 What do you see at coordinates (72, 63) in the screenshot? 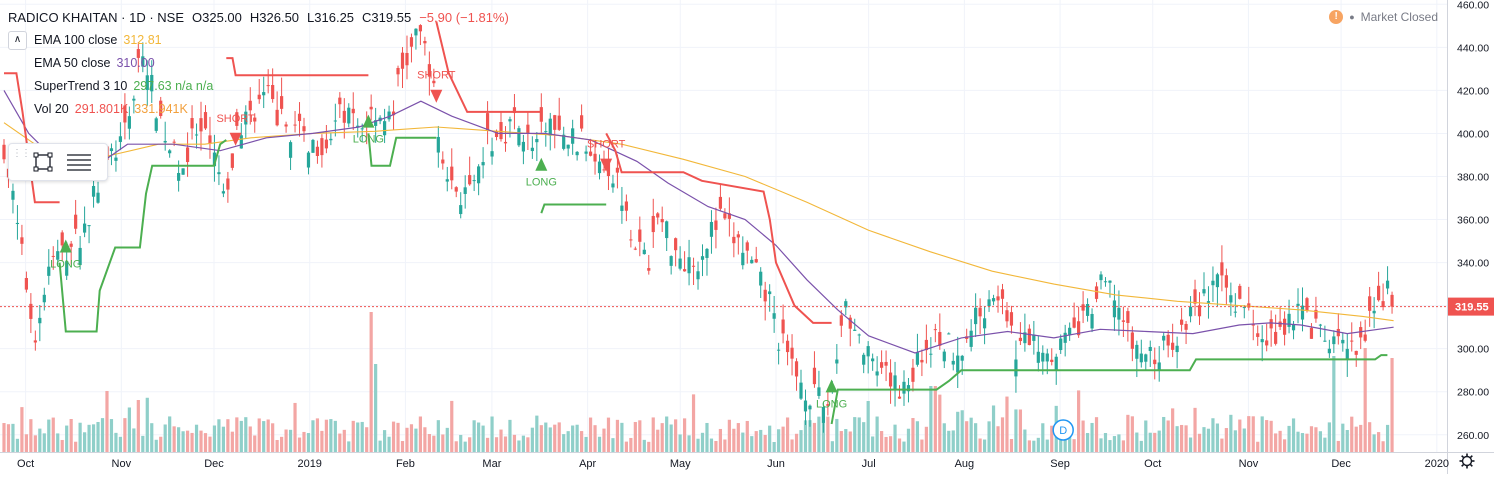
I see `ema50-name: EMA 50 close` at bounding box center [72, 63].